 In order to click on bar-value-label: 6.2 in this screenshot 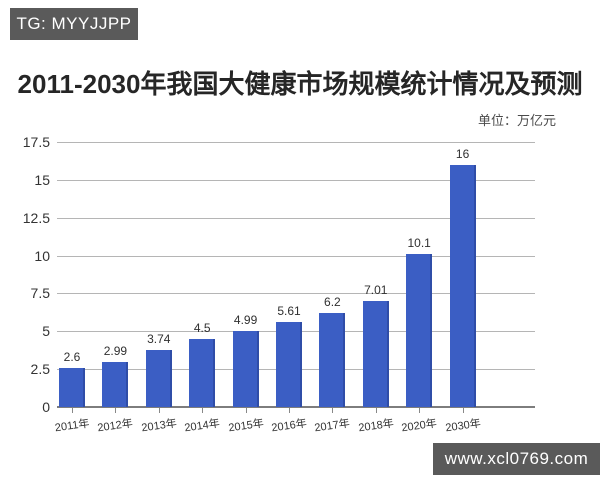, I will do `click(332, 302)`.